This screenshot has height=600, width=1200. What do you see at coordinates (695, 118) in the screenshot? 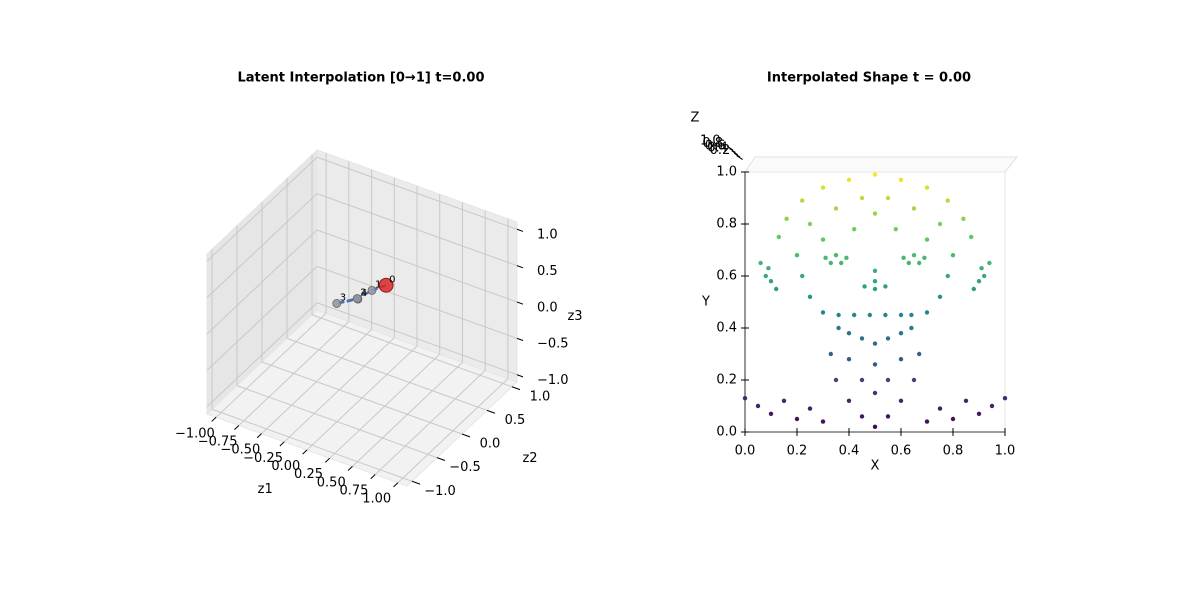
I see `z-axis-label: Z` at bounding box center [695, 118].